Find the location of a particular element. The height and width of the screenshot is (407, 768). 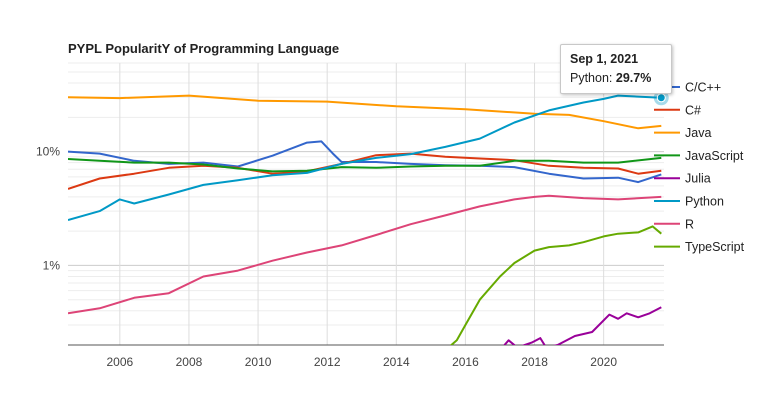

chart-title: PYPL PopularitY of Programming Language is located at coordinates (203, 48).